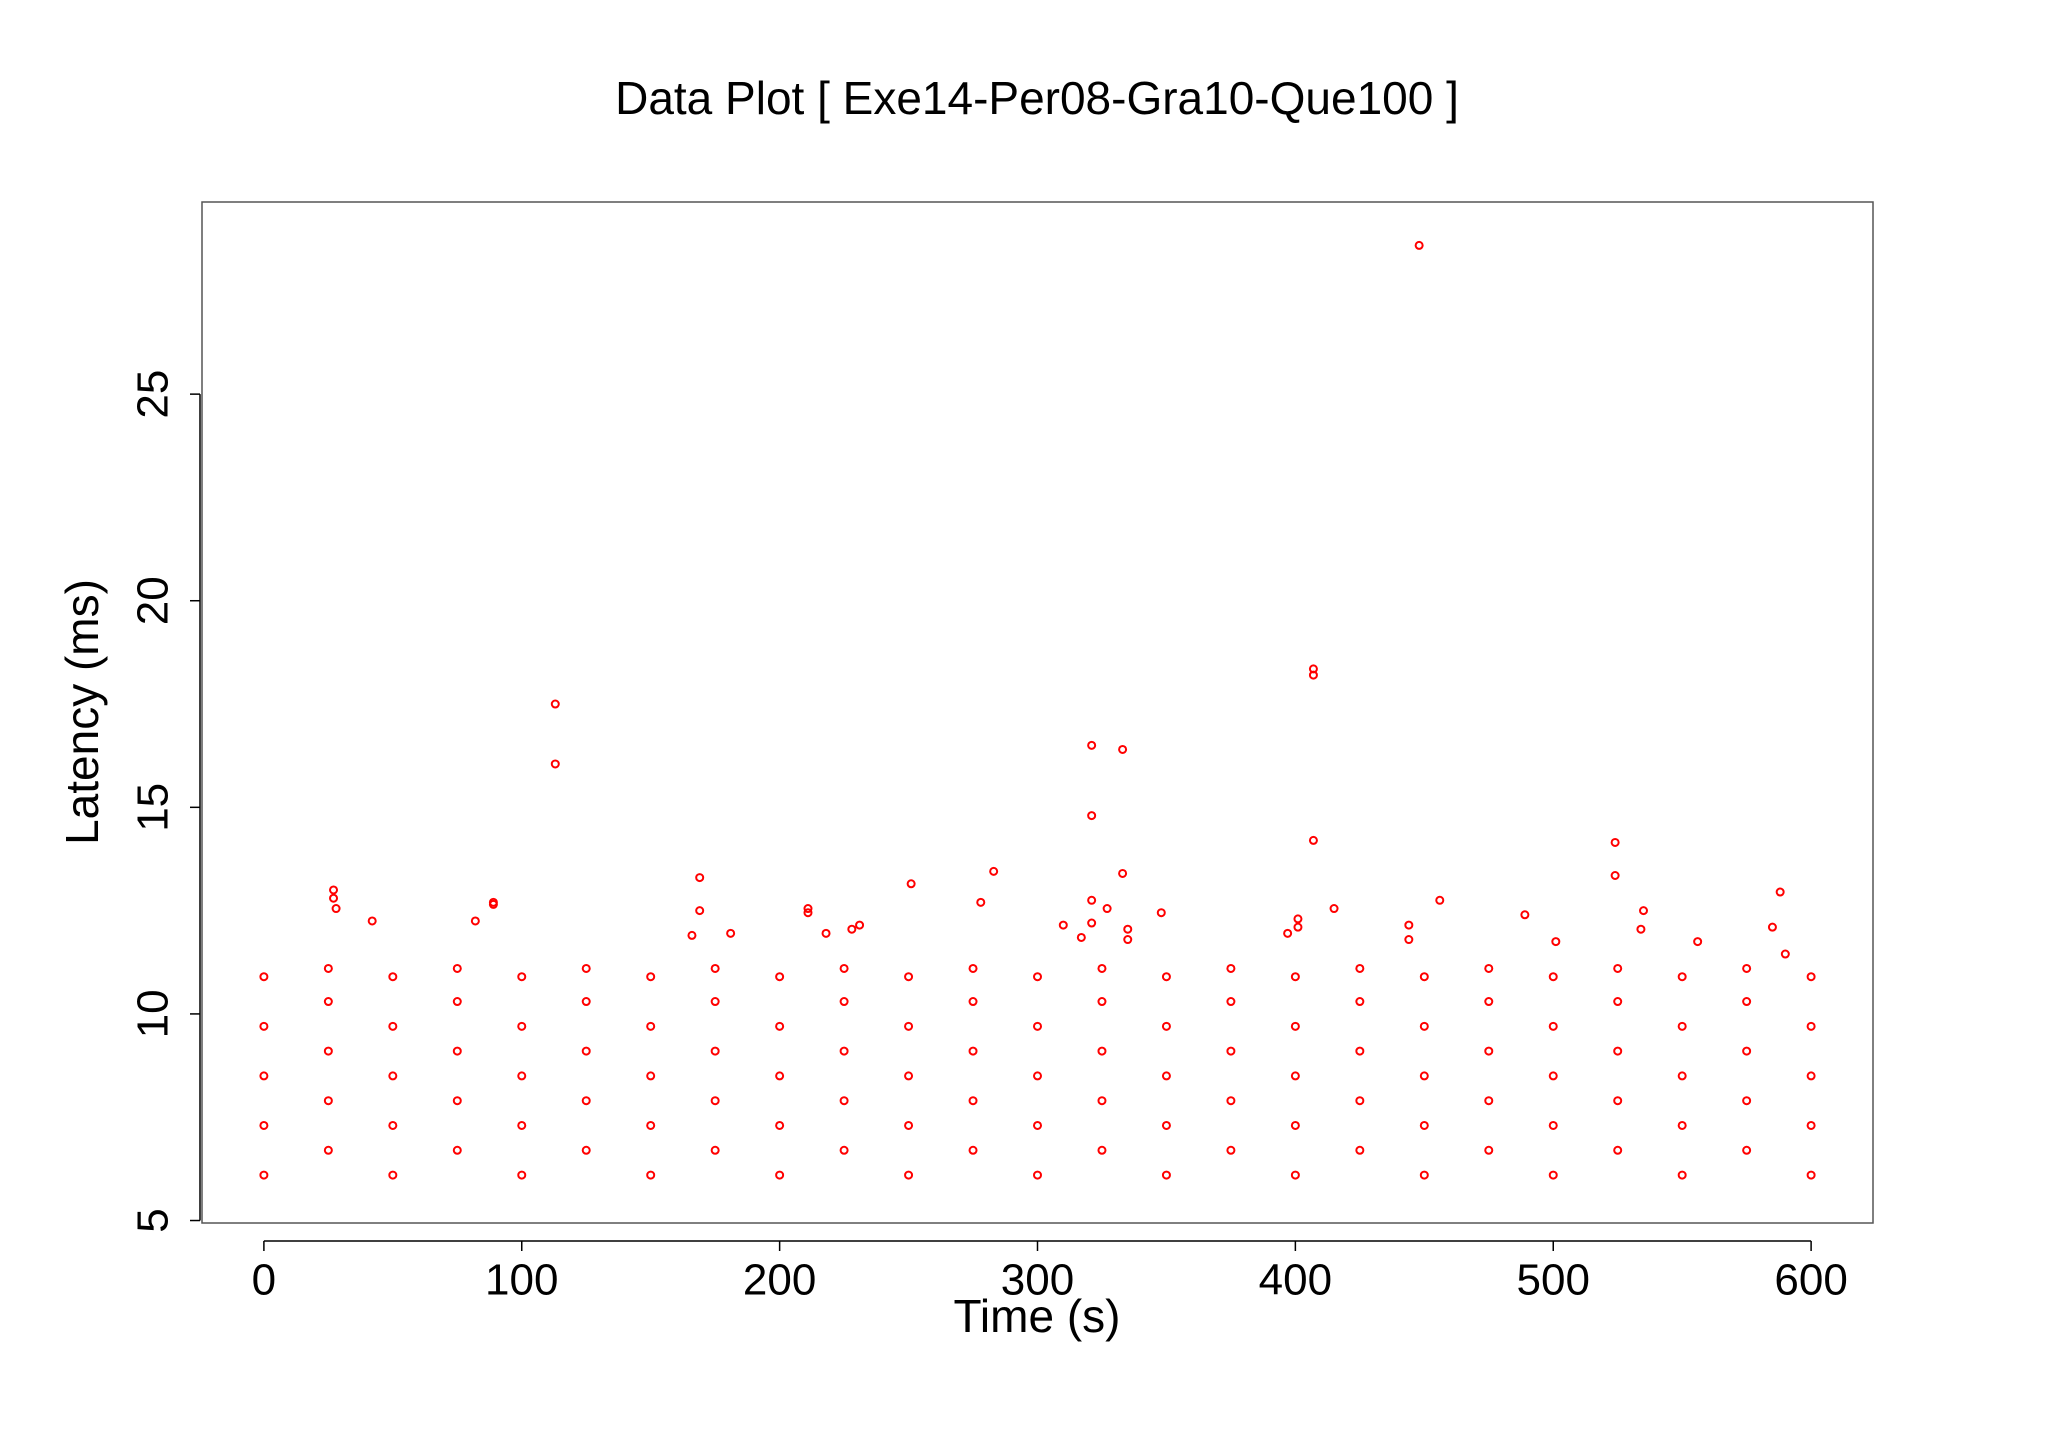 This screenshot has height=1440, width=2048. What do you see at coordinates (153, 1220) in the screenshot?
I see `y-tick-label: 5` at bounding box center [153, 1220].